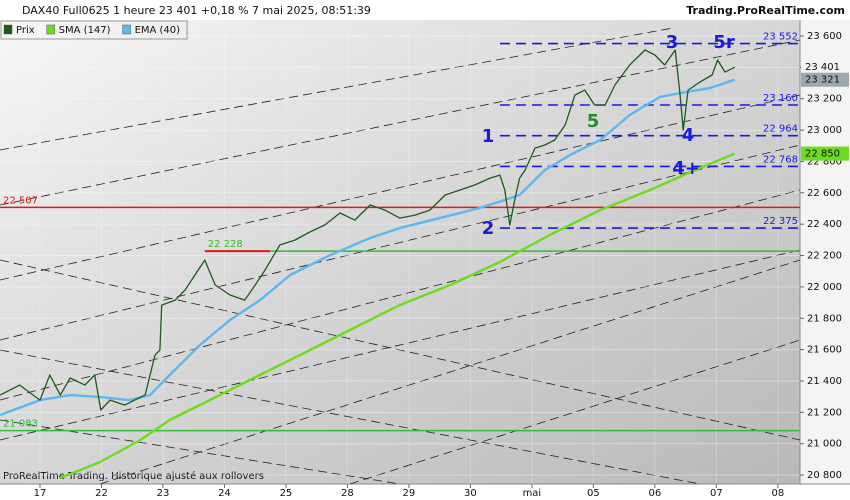 The image size is (850, 500). Describe the element at coordinates (822, 67) in the screenshot. I see `price-badge-label: 23 401` at that location.